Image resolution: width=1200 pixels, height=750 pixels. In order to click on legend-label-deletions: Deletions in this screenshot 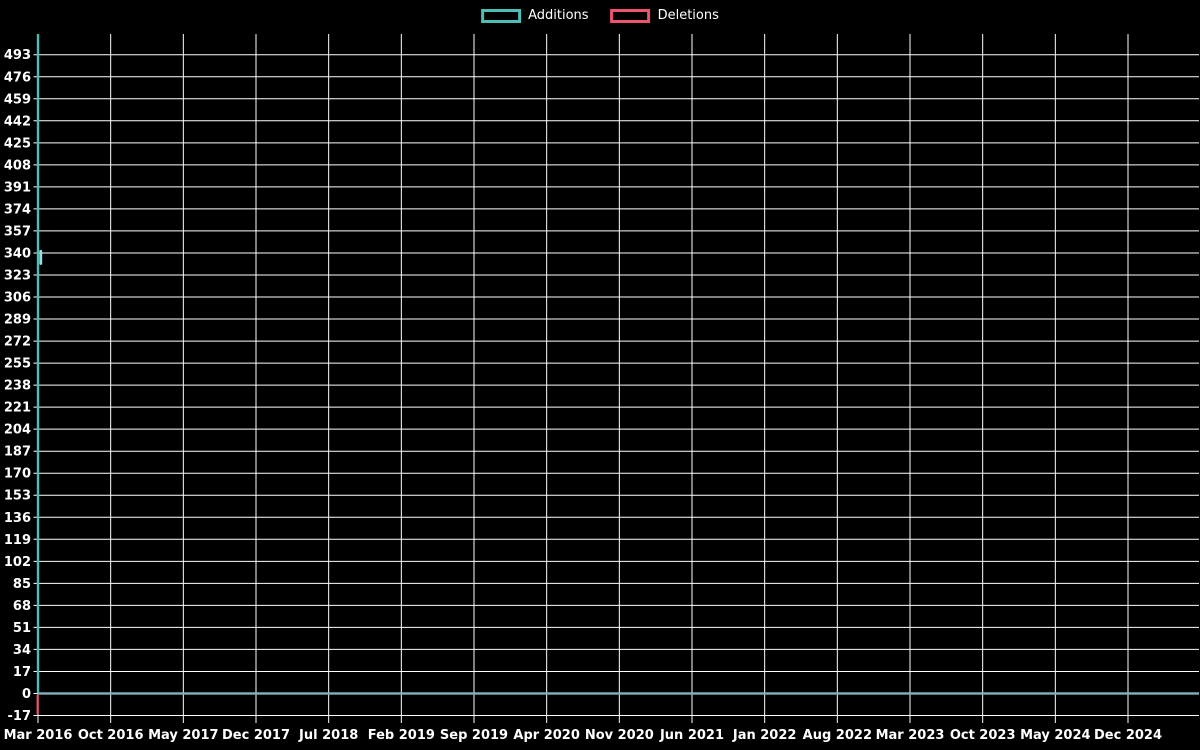, I will do `click(688, 15)`.